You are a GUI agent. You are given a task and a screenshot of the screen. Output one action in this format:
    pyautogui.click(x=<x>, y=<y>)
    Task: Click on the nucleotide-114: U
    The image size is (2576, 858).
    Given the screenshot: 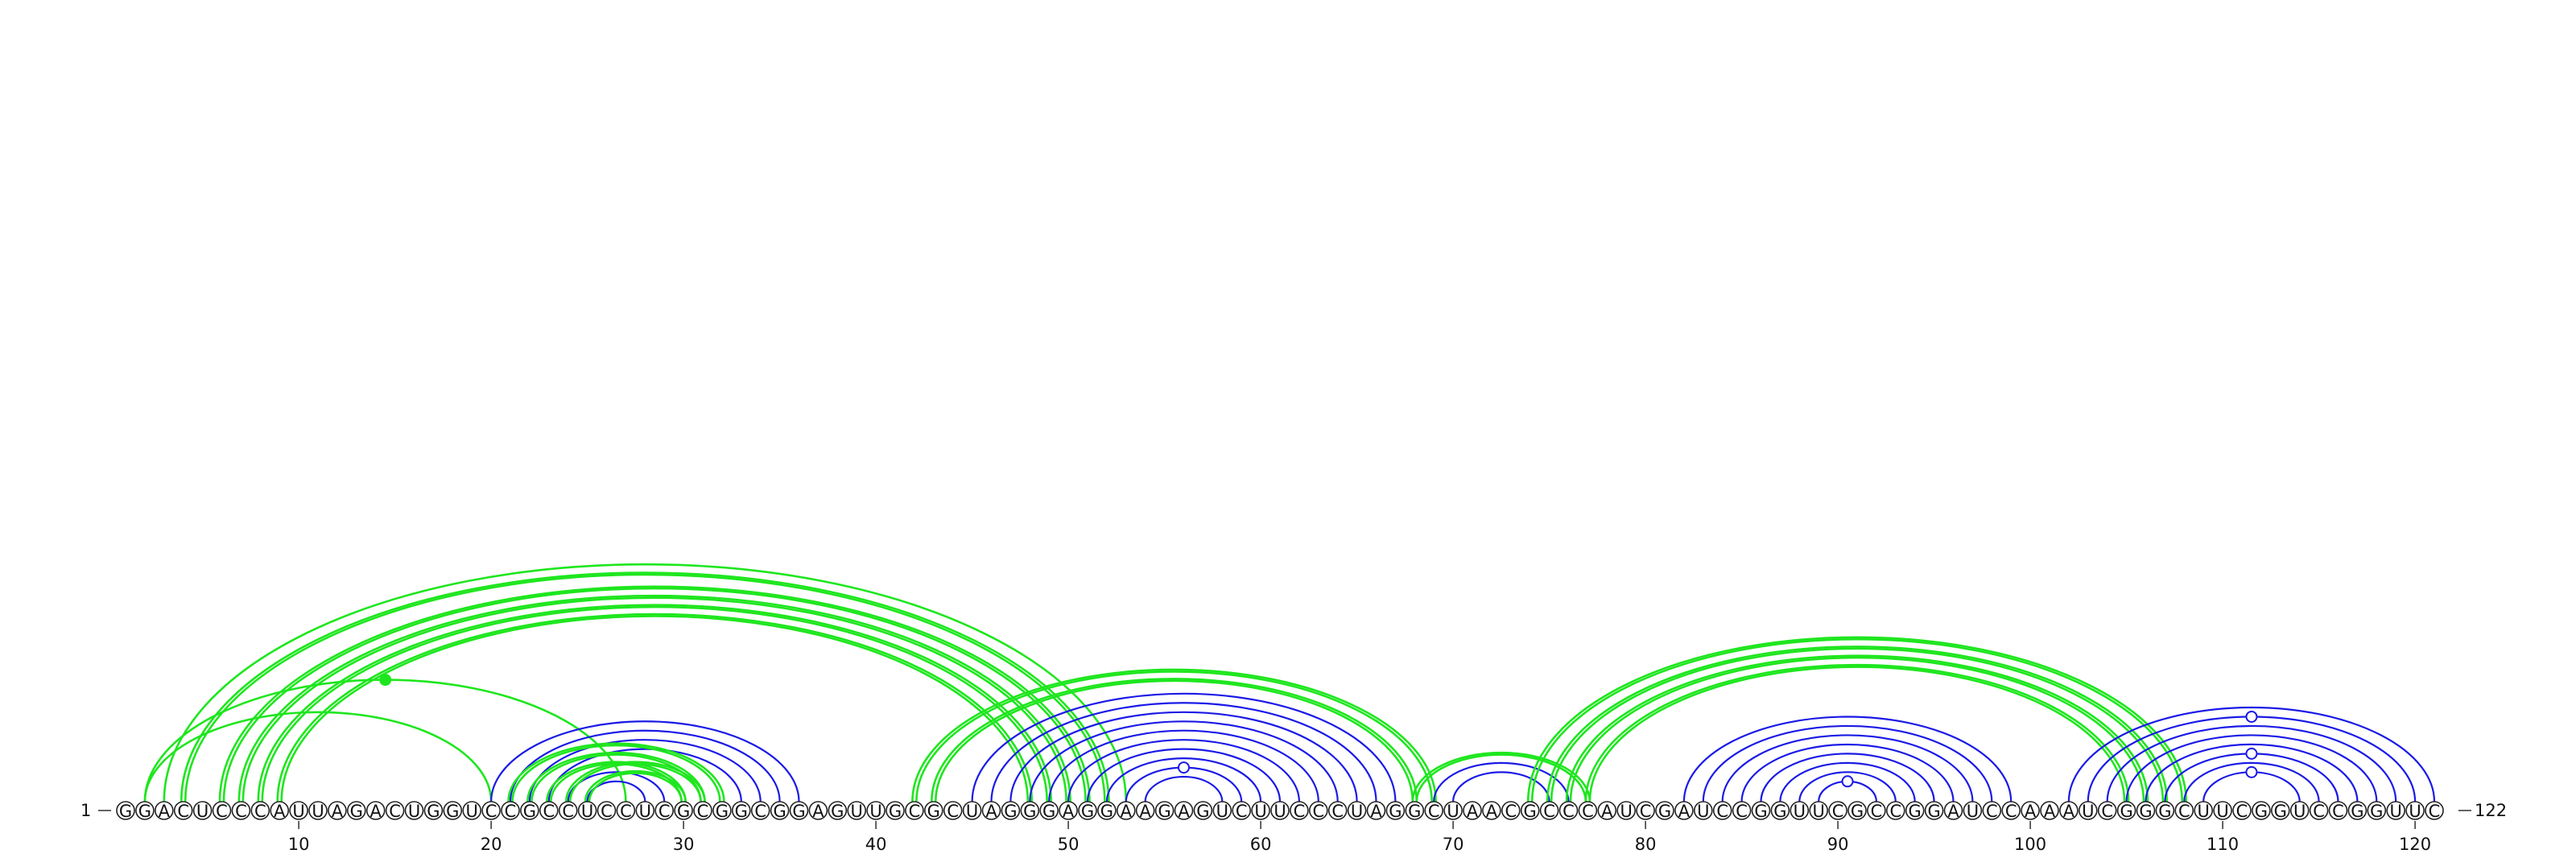 What is the action you would take?
    pyautogui.click(x=2299, y=811)
    